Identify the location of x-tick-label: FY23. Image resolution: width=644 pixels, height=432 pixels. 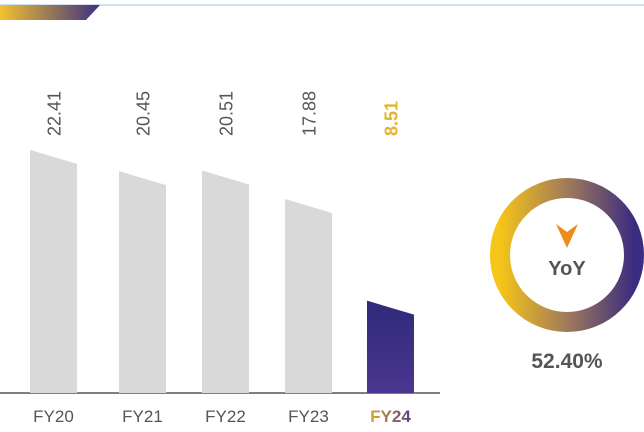
(308, 416).